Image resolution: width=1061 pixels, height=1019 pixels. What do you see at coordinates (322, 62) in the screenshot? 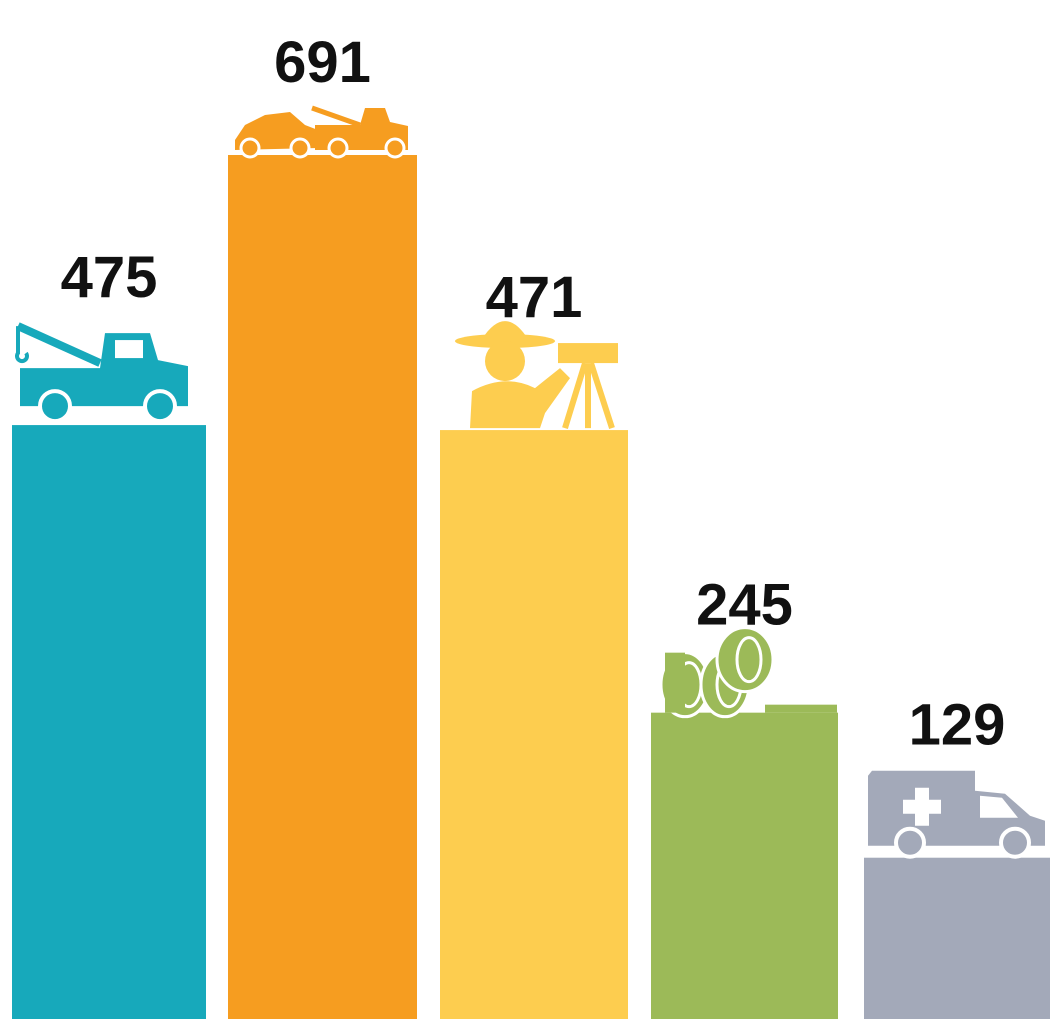
I see `value-label: 691` at bounding box center [322, 62].